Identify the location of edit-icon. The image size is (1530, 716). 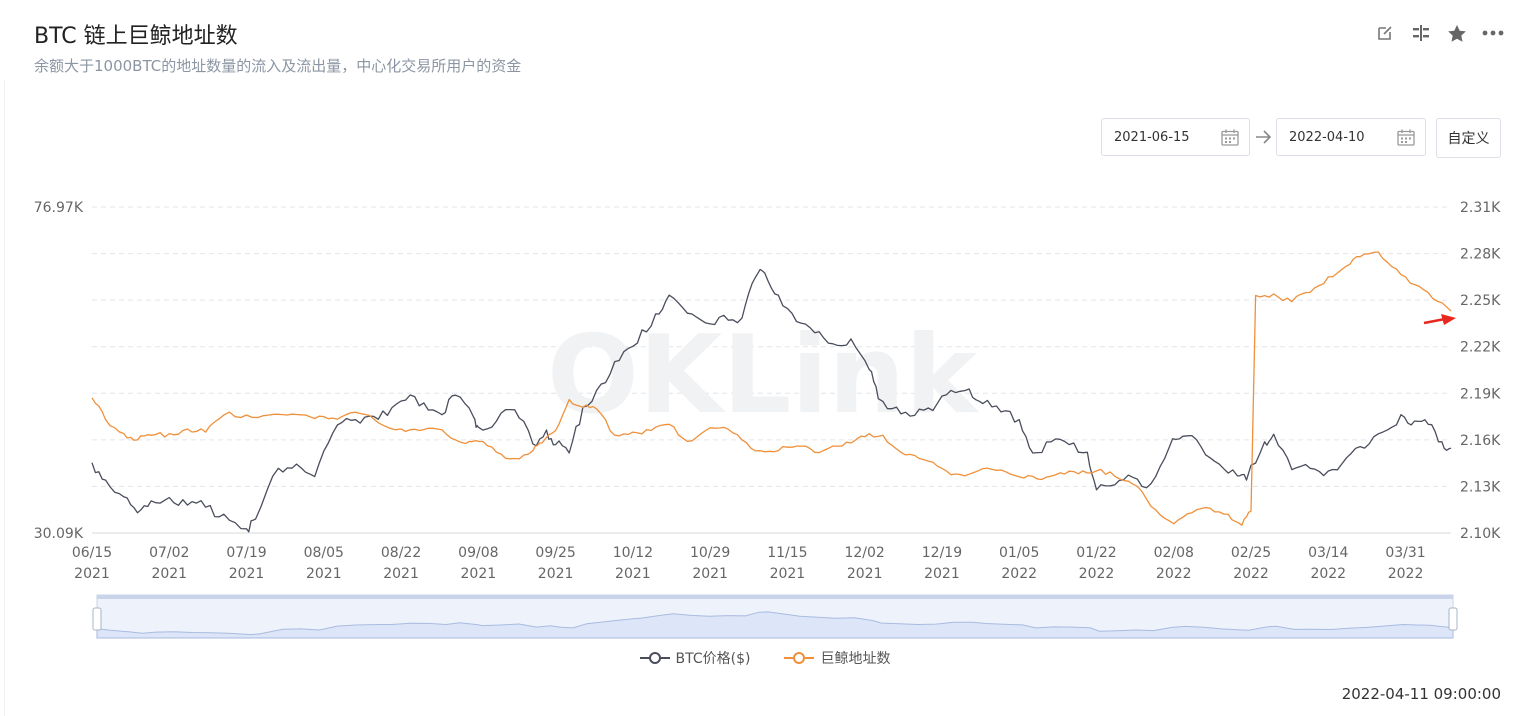
(1385, 33).